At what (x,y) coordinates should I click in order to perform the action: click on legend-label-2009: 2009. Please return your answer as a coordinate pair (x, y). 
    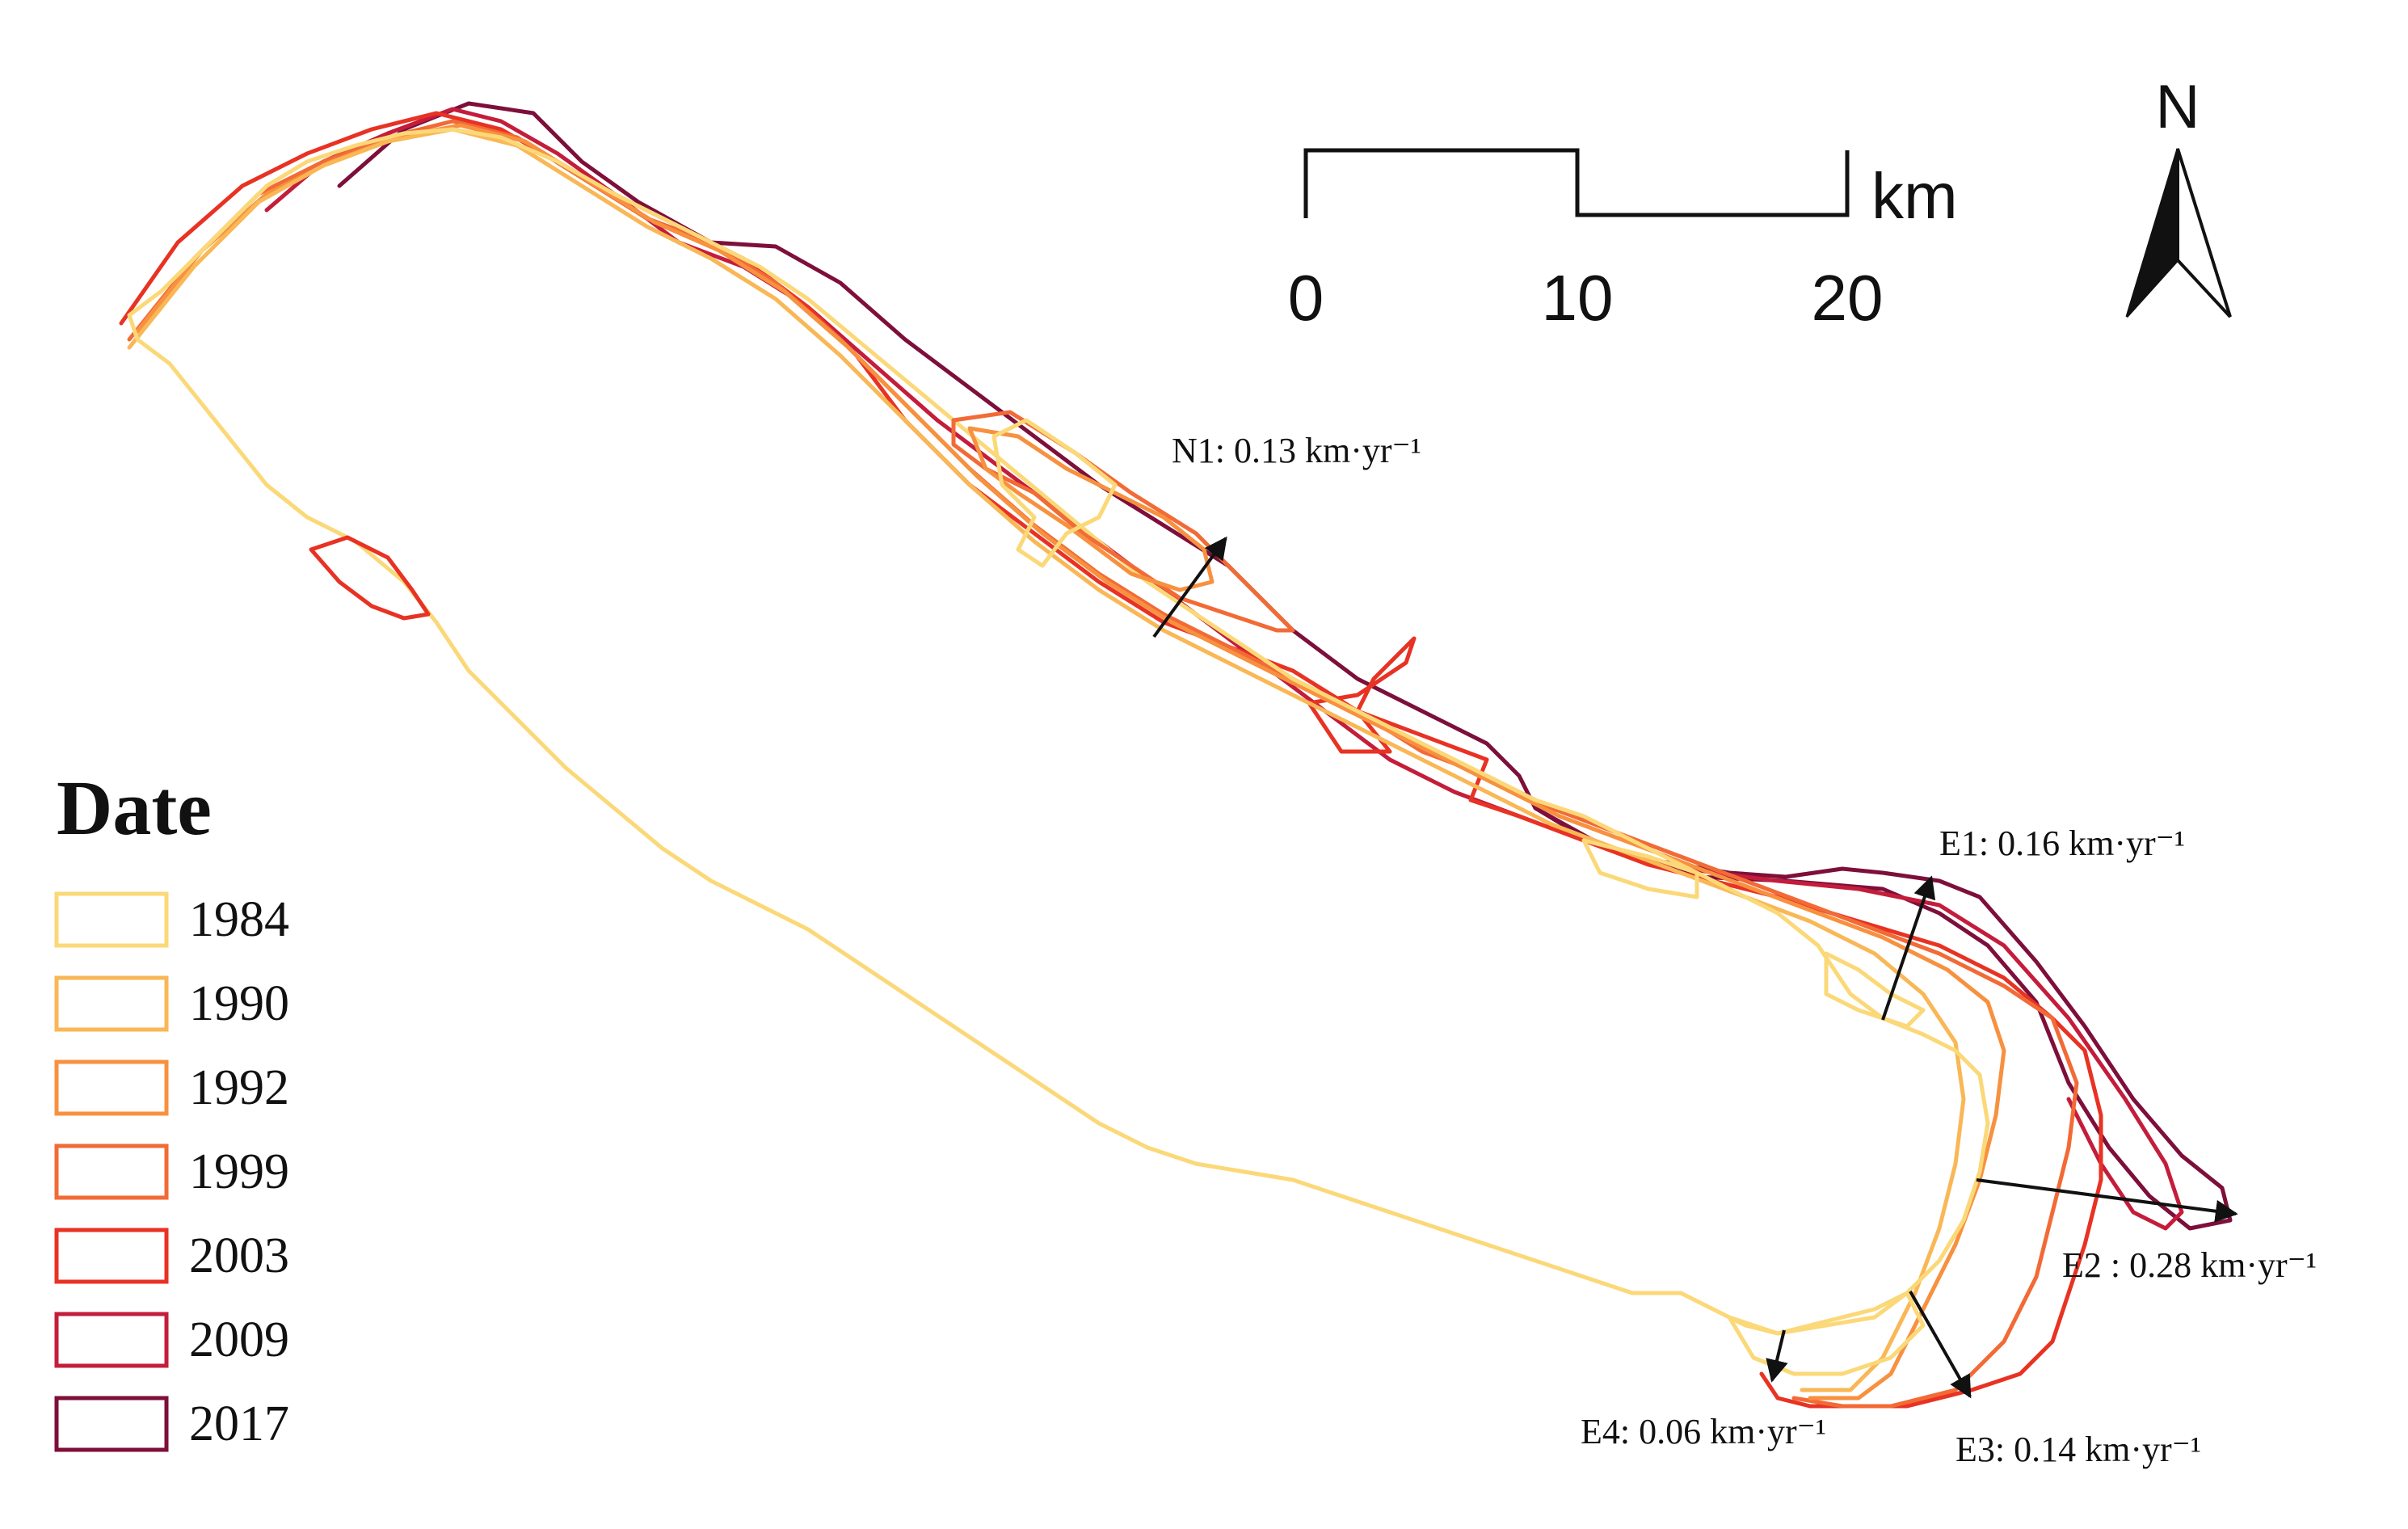
    Looking at the image, I should click on (239, 1340).